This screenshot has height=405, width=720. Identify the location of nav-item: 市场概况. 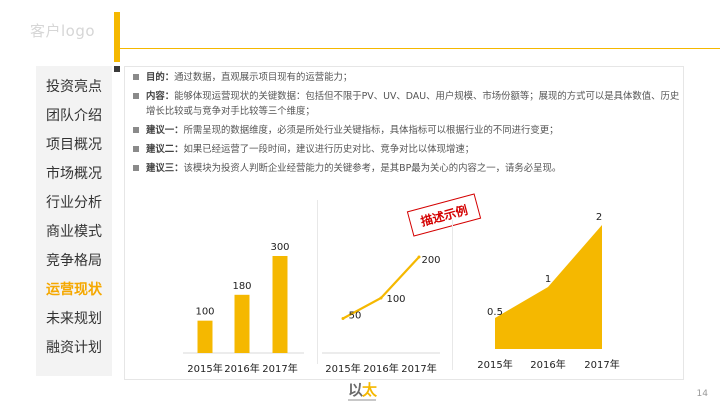
(74, 174).